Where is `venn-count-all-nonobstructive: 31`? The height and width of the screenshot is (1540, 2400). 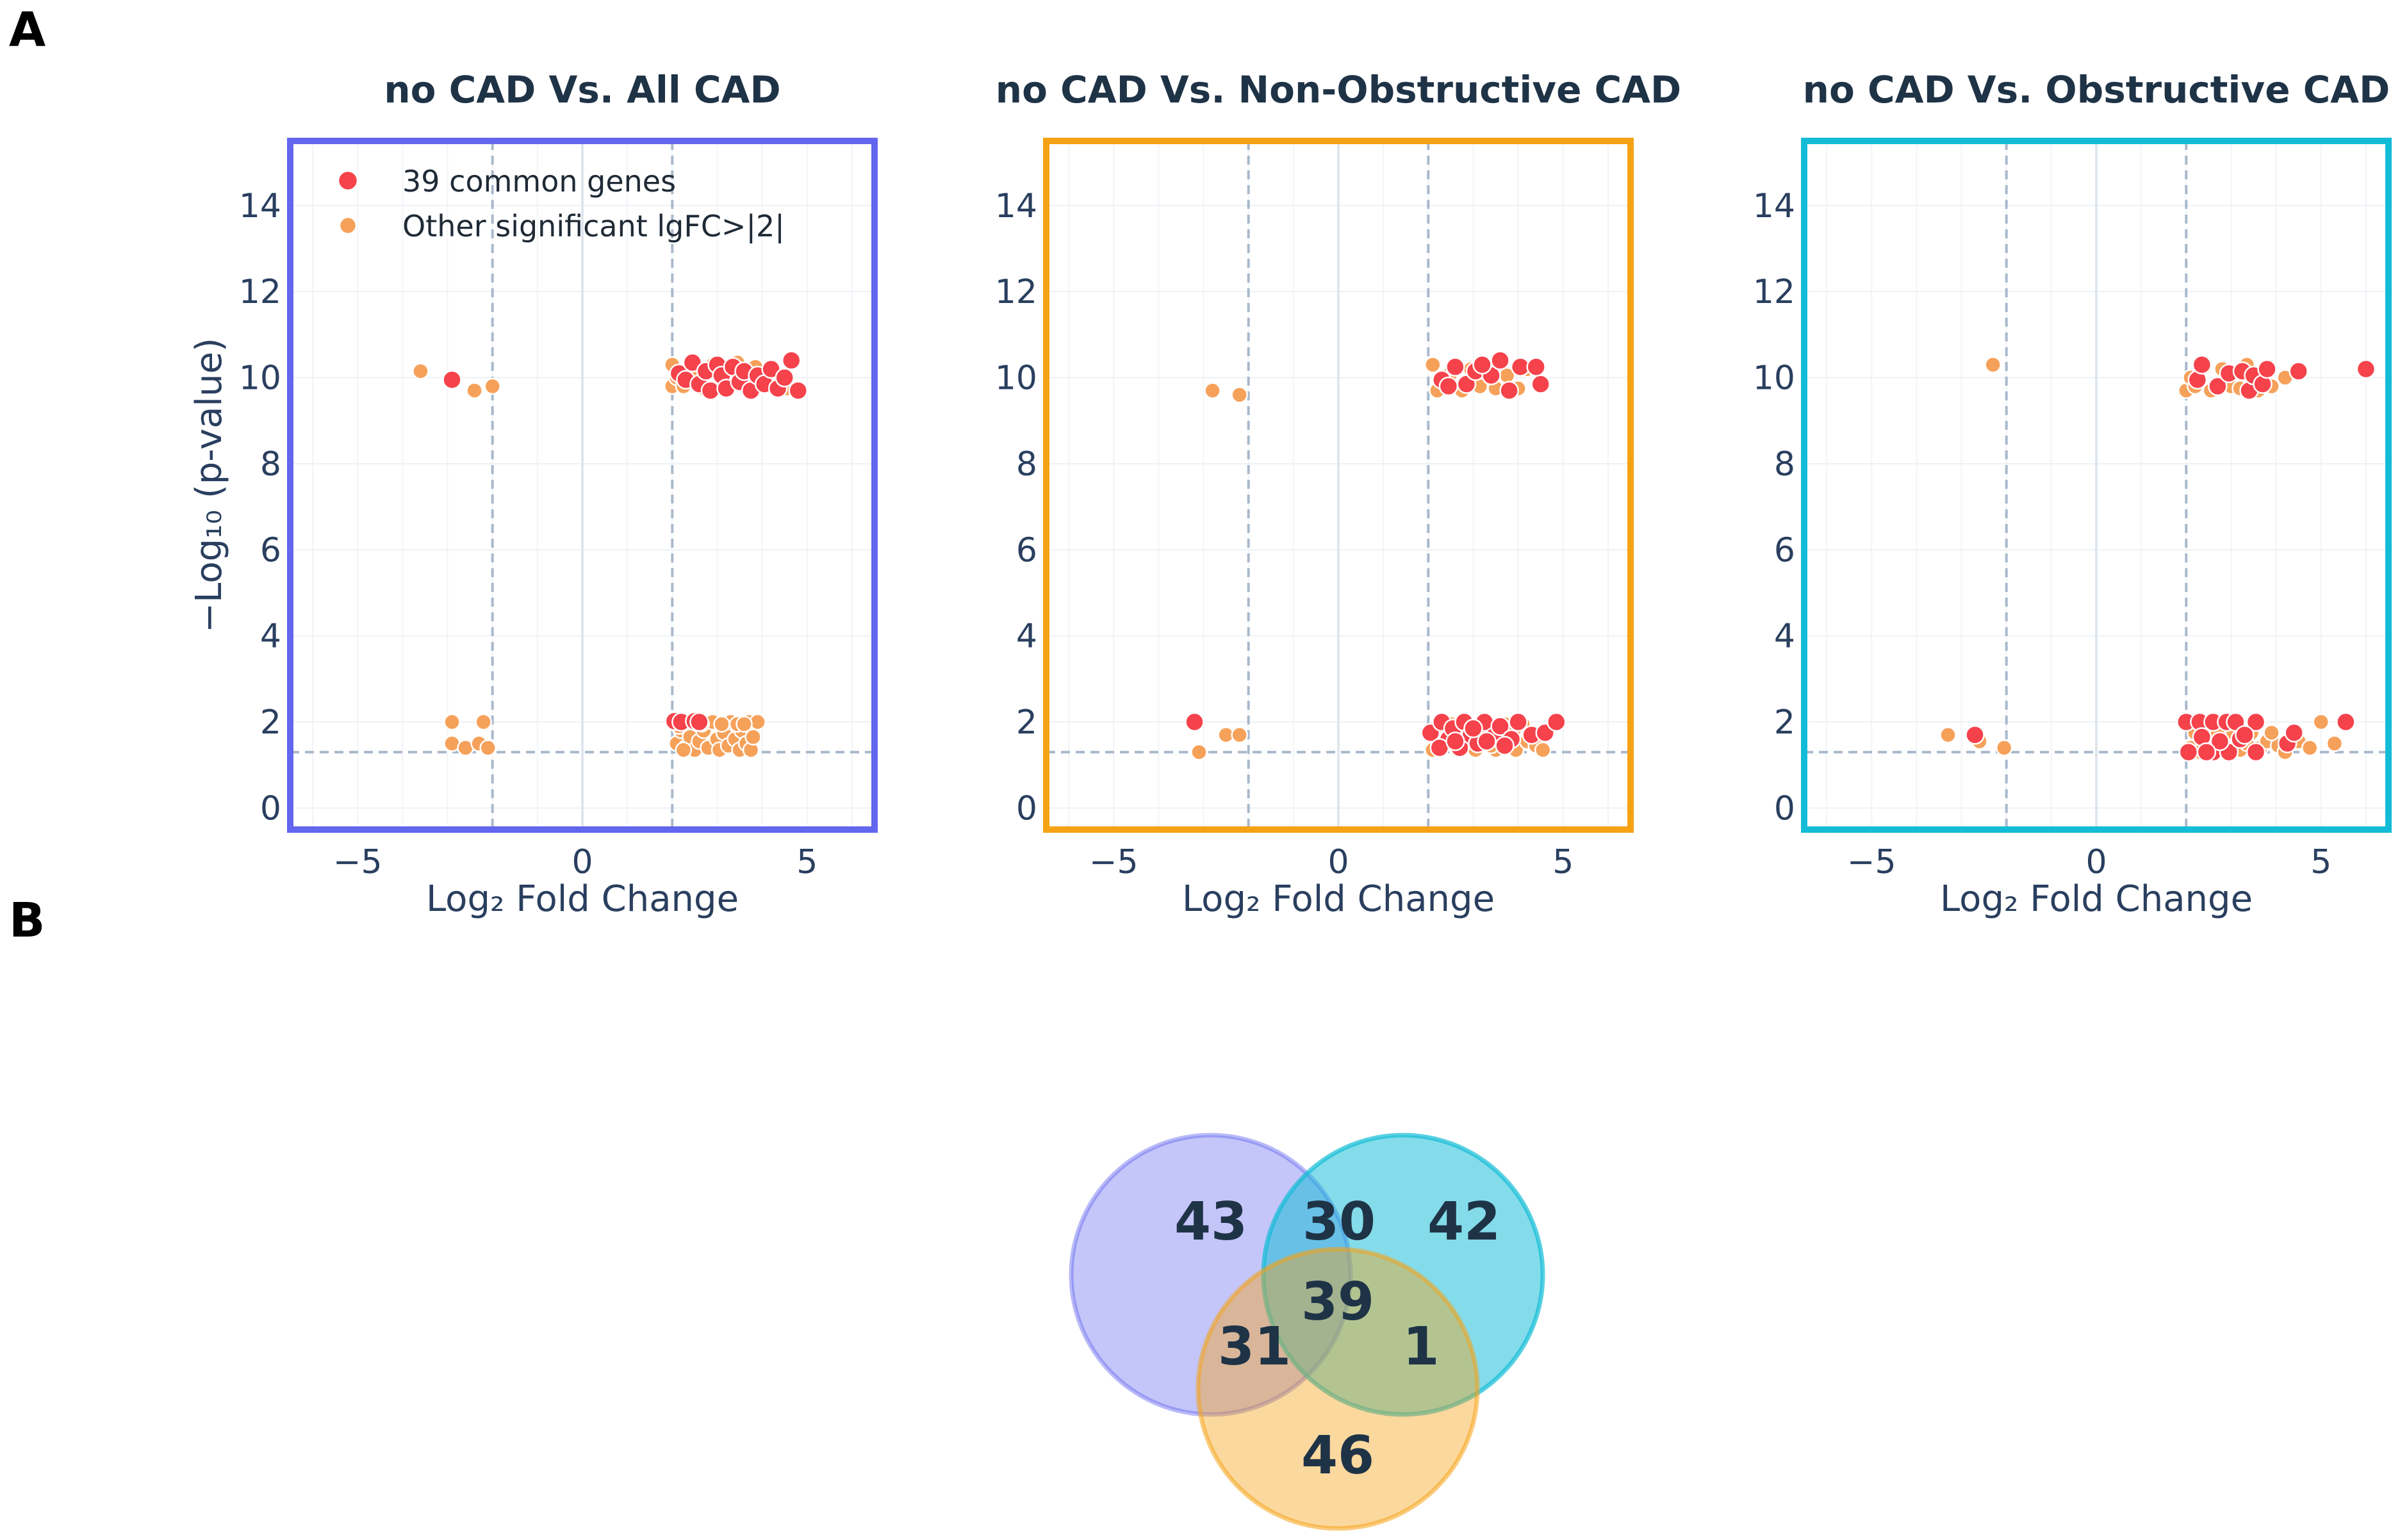 venn-count-all-nonobstructive: 31 is located at coordinates (1254, 1346).